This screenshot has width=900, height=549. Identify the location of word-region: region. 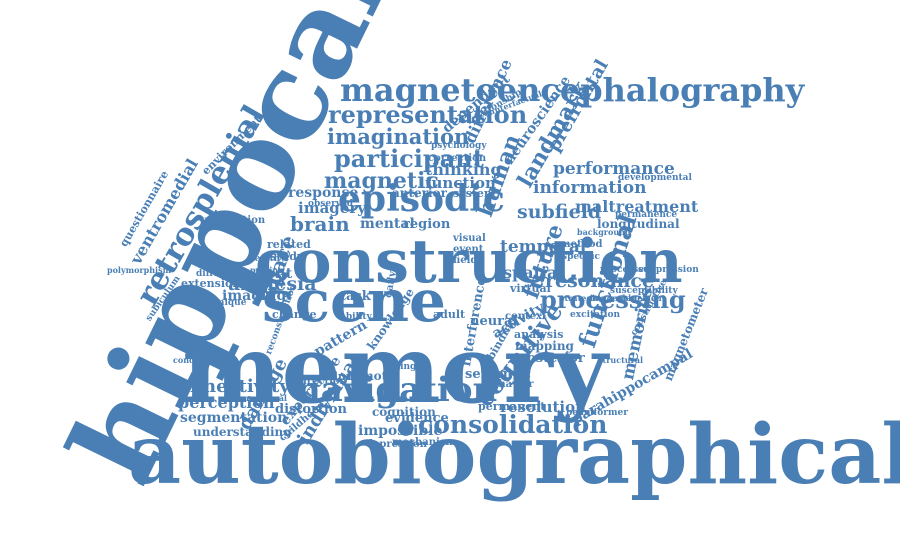
(427, 224).